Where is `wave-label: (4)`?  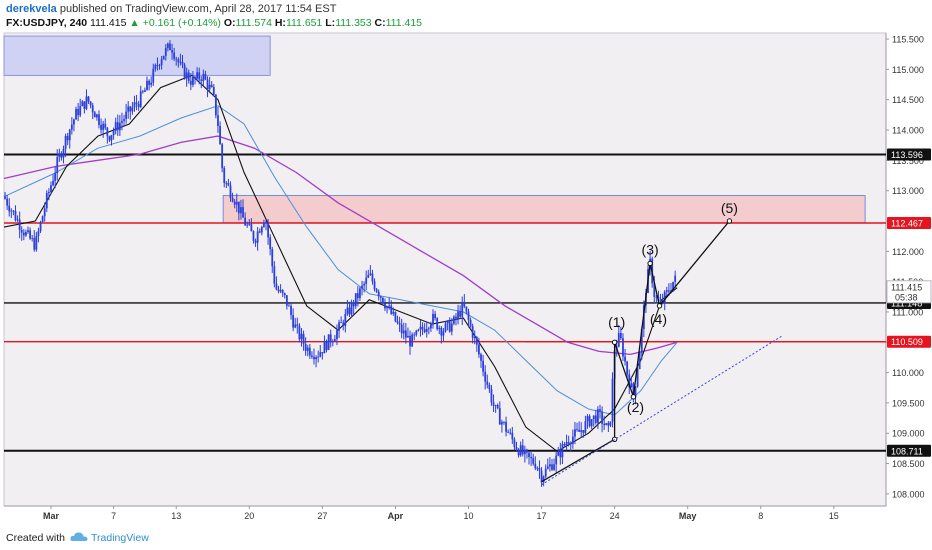
wave-label: (4) is located at coordinates (658, 319).